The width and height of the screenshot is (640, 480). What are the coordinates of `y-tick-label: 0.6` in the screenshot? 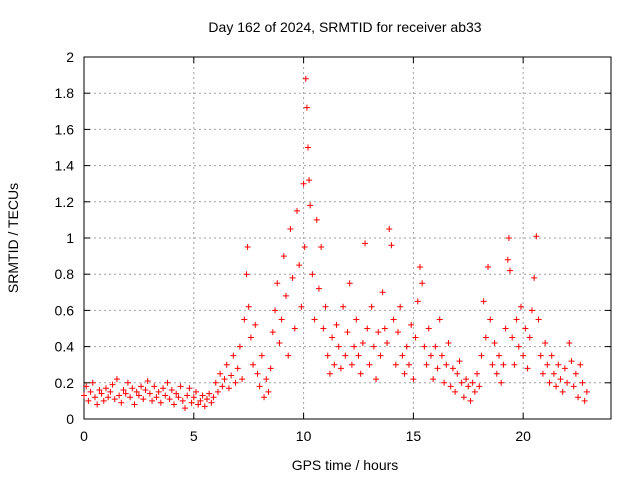 It's located at (65, 310).